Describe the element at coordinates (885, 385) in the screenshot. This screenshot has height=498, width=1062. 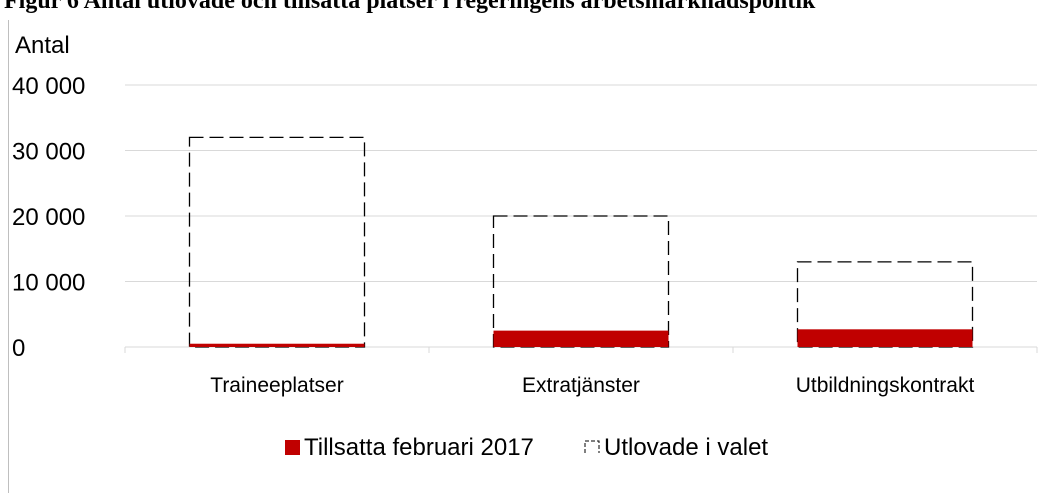
I see `x-tick-label: Utbildningskontrakt` at that location.